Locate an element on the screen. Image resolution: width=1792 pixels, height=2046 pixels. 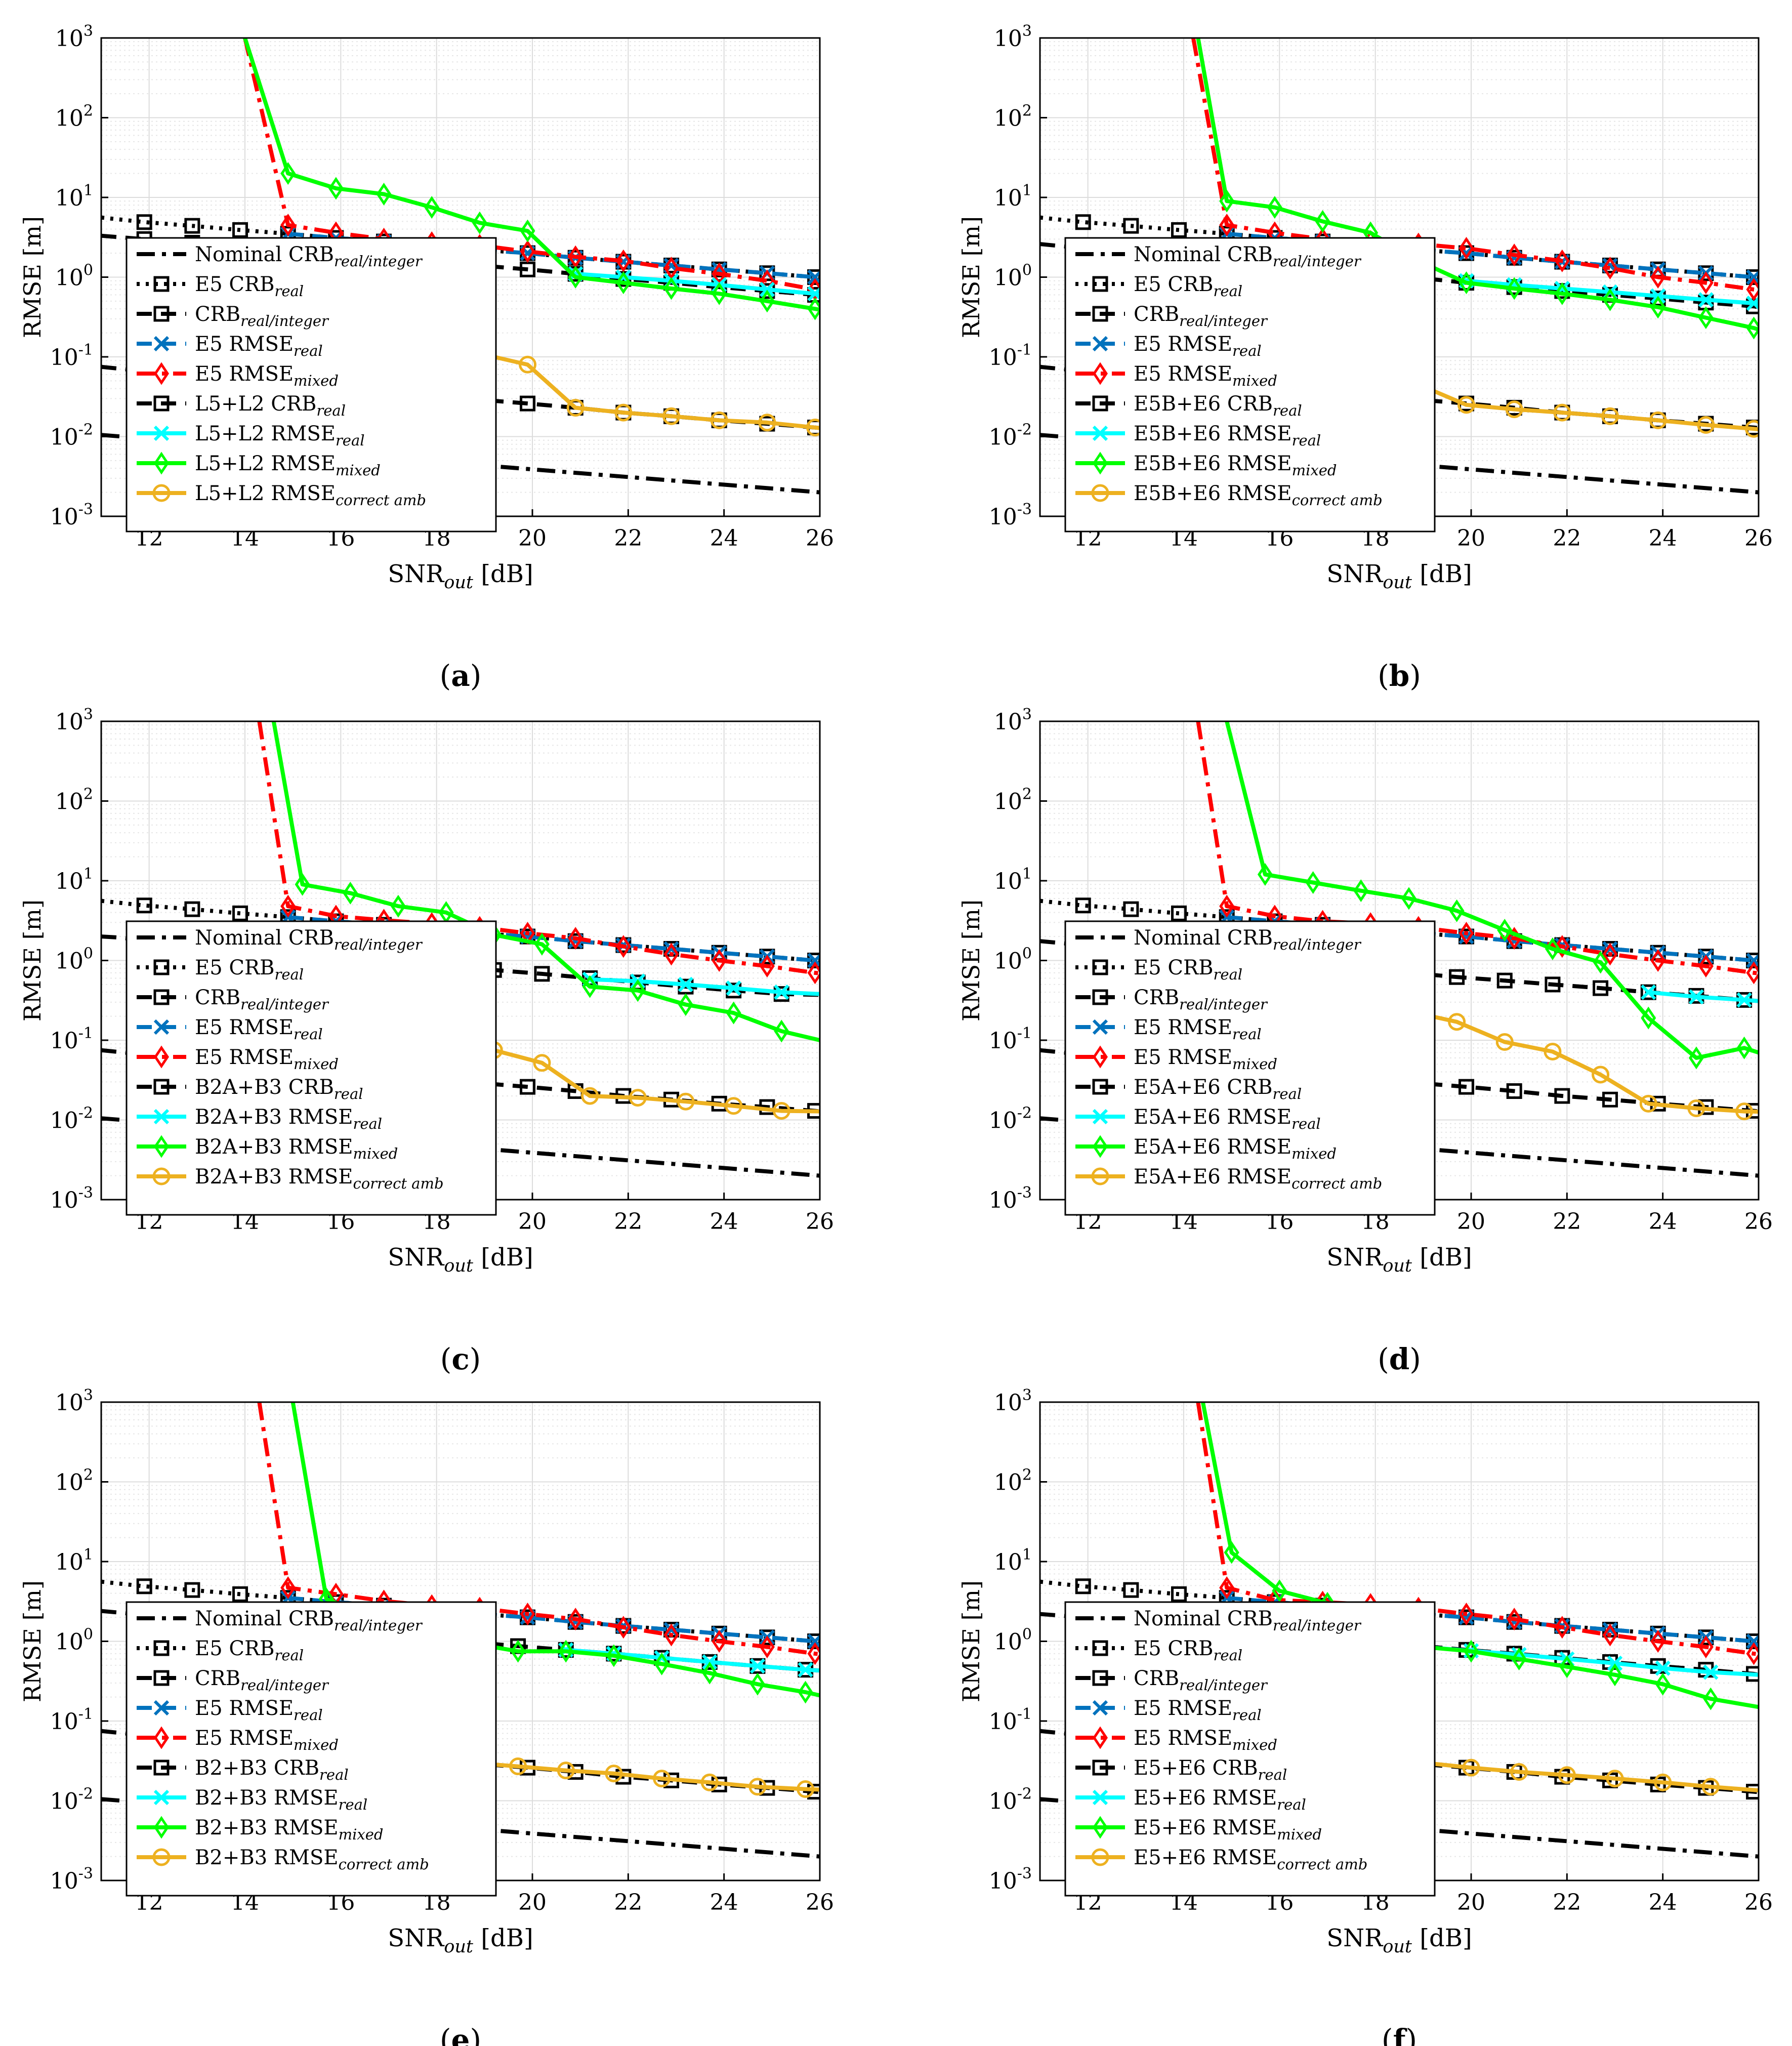
panel-label: (b) is located at coordinates (1399, 676).